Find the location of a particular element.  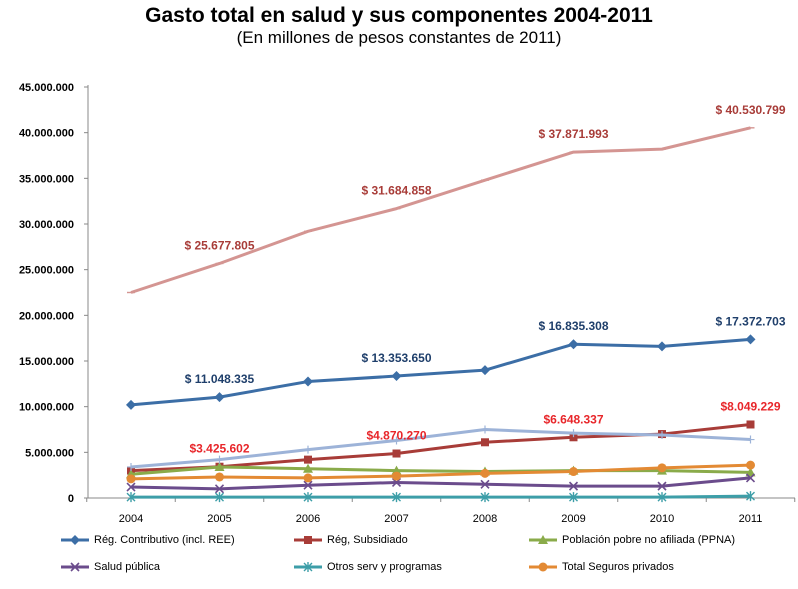

y-tick-label: 30.000.000 is located at coordinates (46, 225).